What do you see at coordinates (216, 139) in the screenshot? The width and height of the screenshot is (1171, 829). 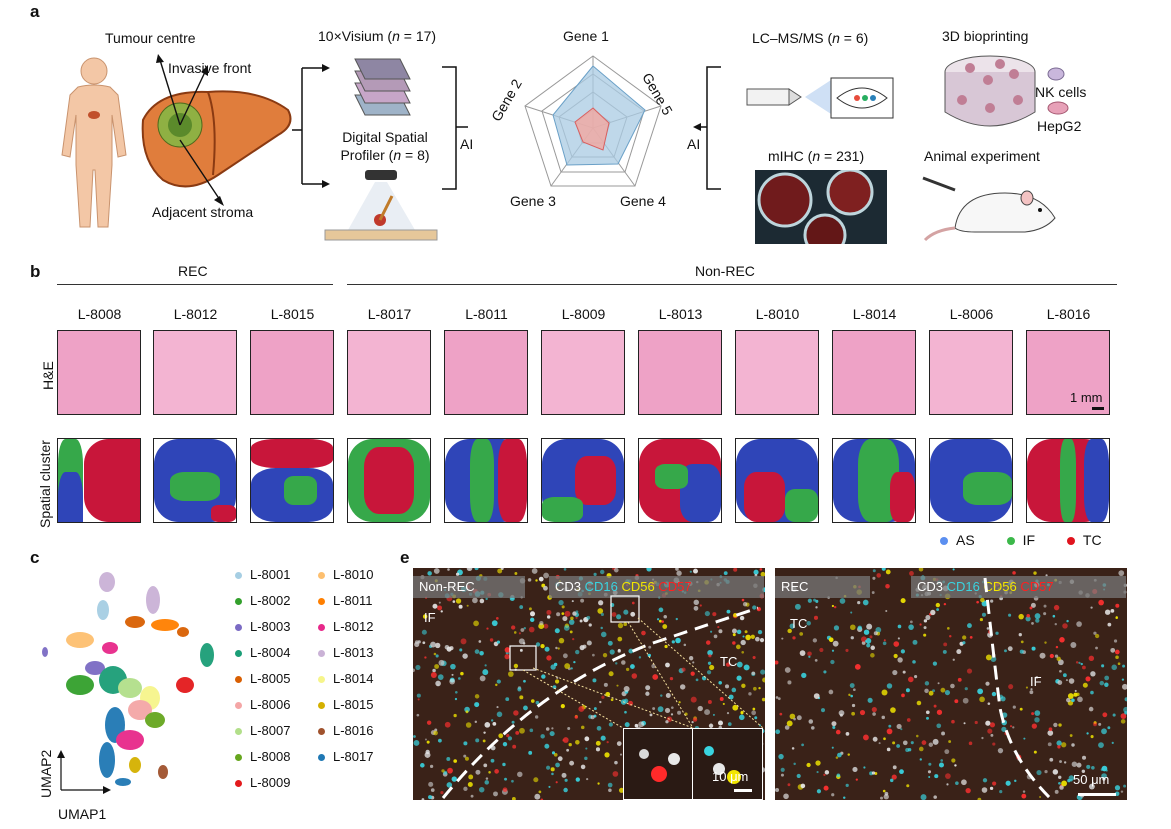 I see `liver-illustration` at bounding box center [216, 139].